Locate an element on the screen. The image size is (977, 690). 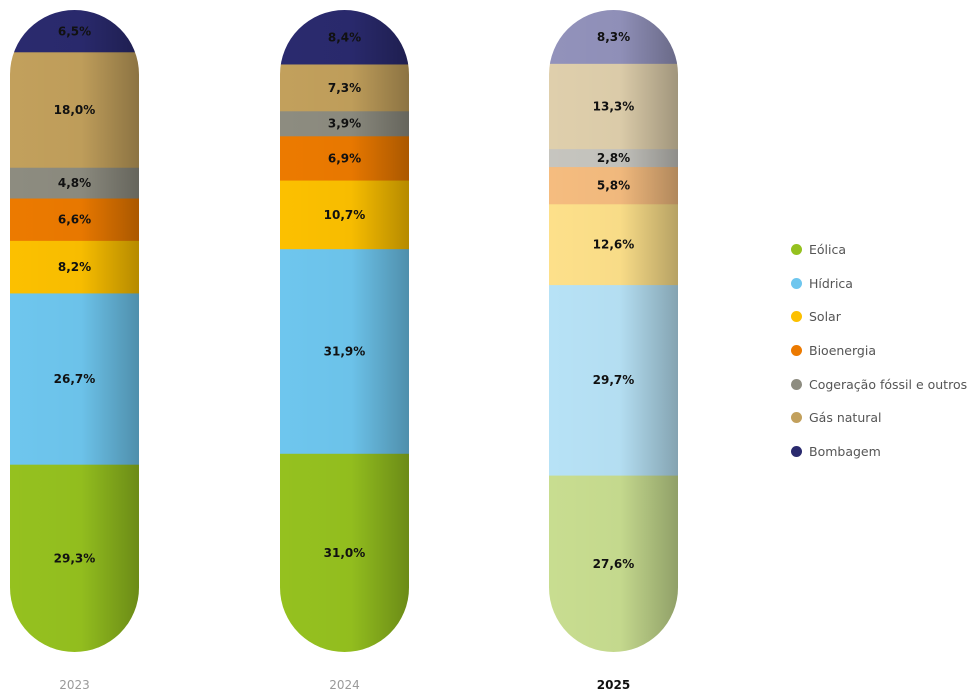
legend-item-bioenergia: Bioenergia is located at coordinates (879, 351).